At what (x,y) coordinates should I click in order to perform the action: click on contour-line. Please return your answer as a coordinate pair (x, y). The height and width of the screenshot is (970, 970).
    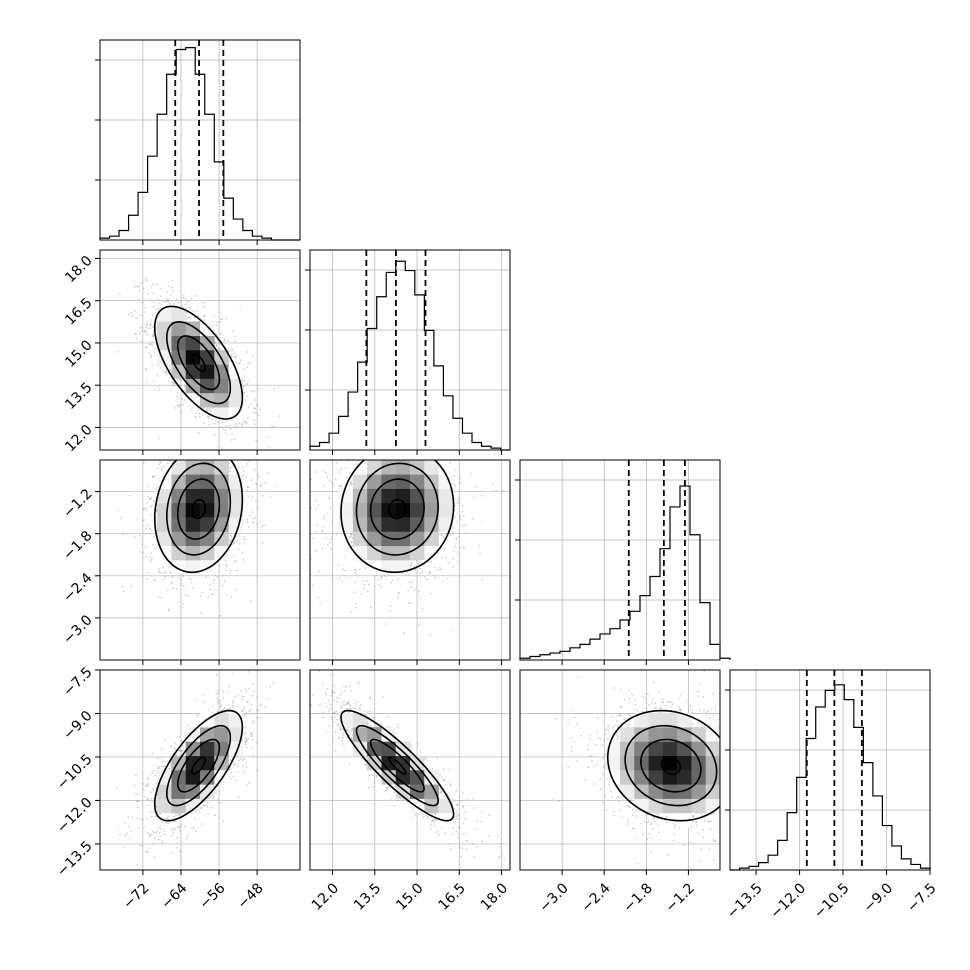
    Looking at the image, I should click on (199, 509).